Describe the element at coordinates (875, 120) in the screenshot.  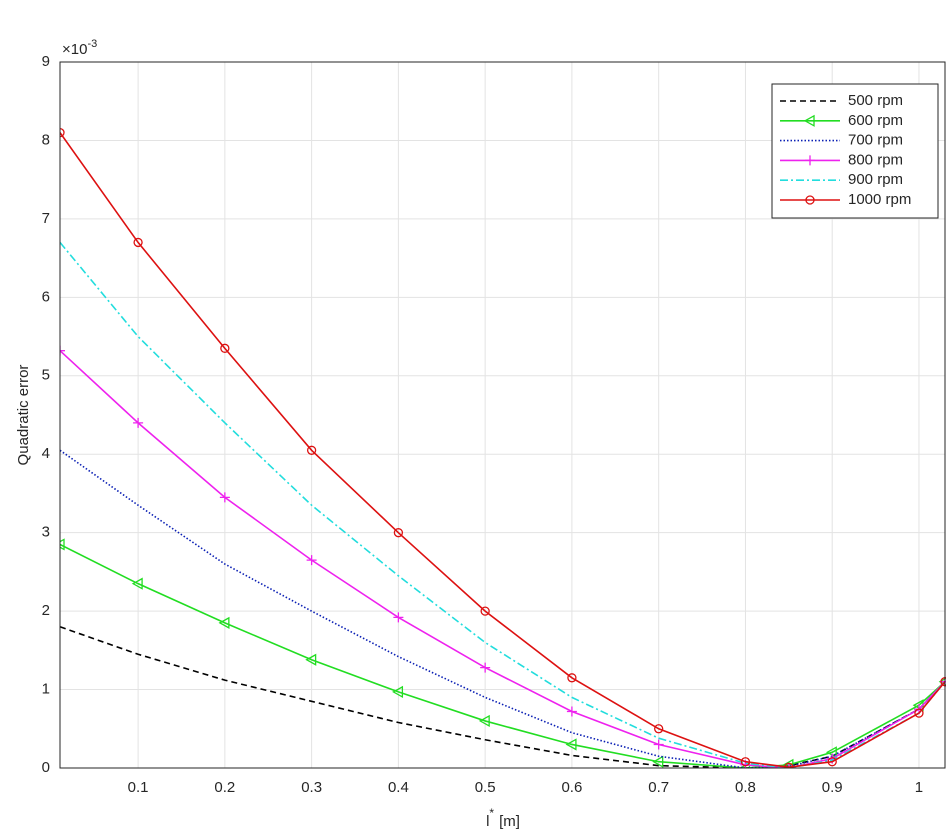
I see `legend-label: 600 rpm` at that location.